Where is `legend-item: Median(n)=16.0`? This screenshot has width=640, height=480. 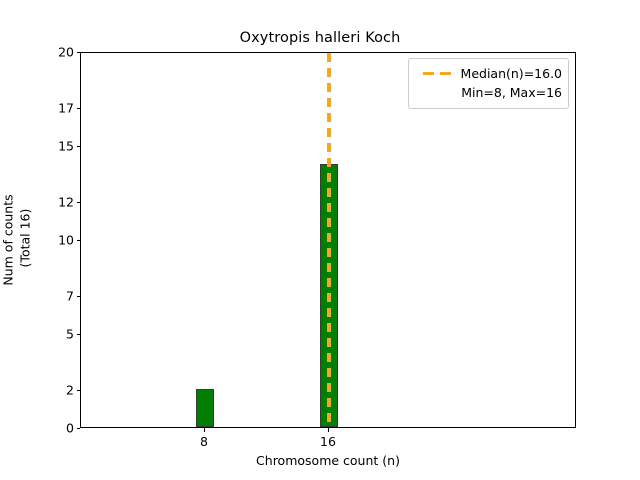 legend-item: Median(n)=16.0 is located at coordinates (488, 73).